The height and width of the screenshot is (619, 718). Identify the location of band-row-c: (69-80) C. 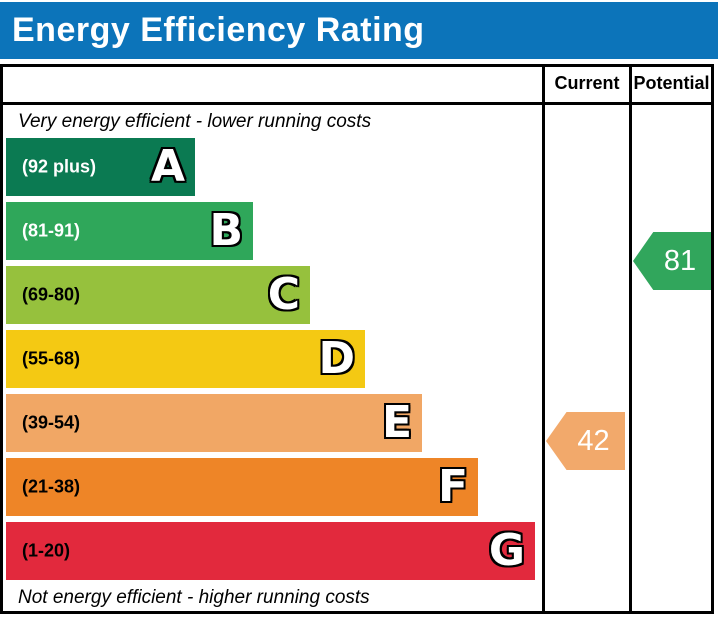
(270, 295).